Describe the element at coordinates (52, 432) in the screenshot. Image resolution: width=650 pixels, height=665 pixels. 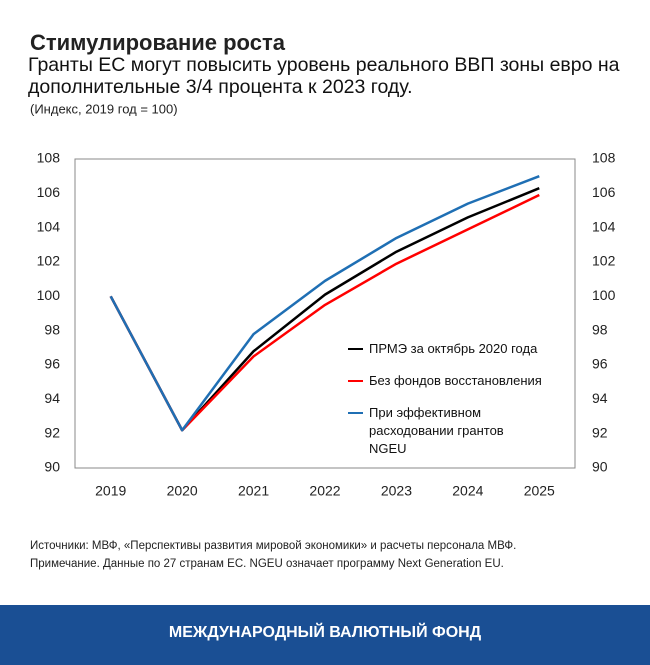
I see `y-tick-label: 92` at that location.